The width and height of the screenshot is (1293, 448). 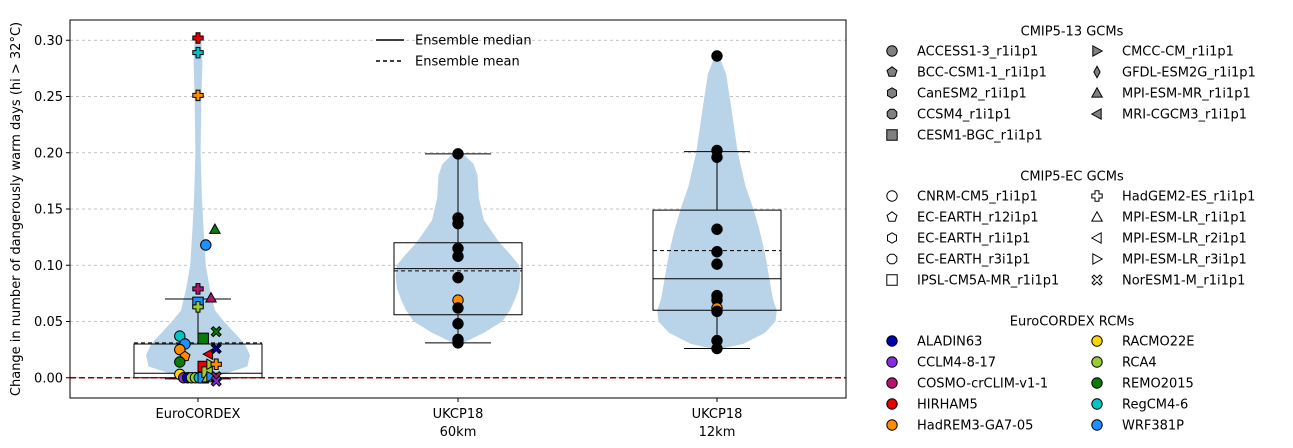 I want to click on legend-label: MPI-ESM-LR_r1i1p1, so click(x=1184, y=218).